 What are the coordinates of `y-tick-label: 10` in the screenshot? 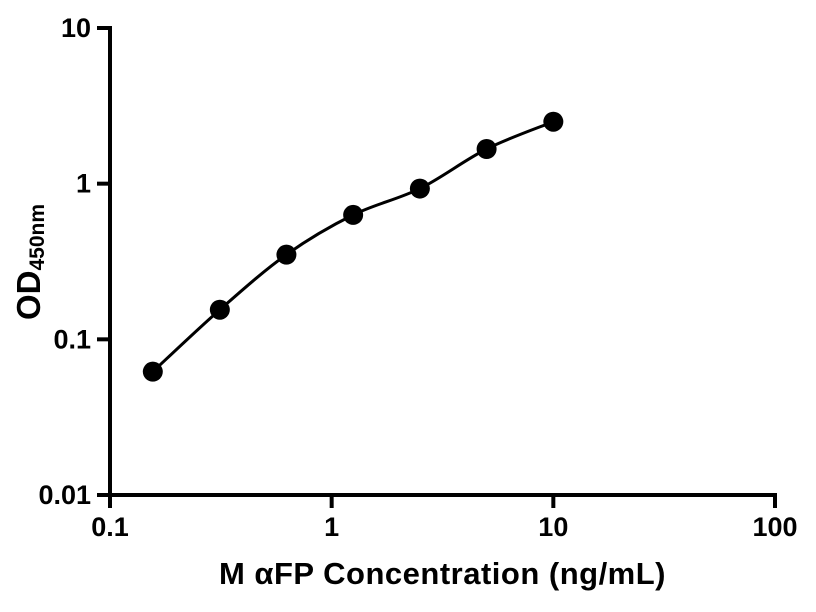 It's located at (76, 28).